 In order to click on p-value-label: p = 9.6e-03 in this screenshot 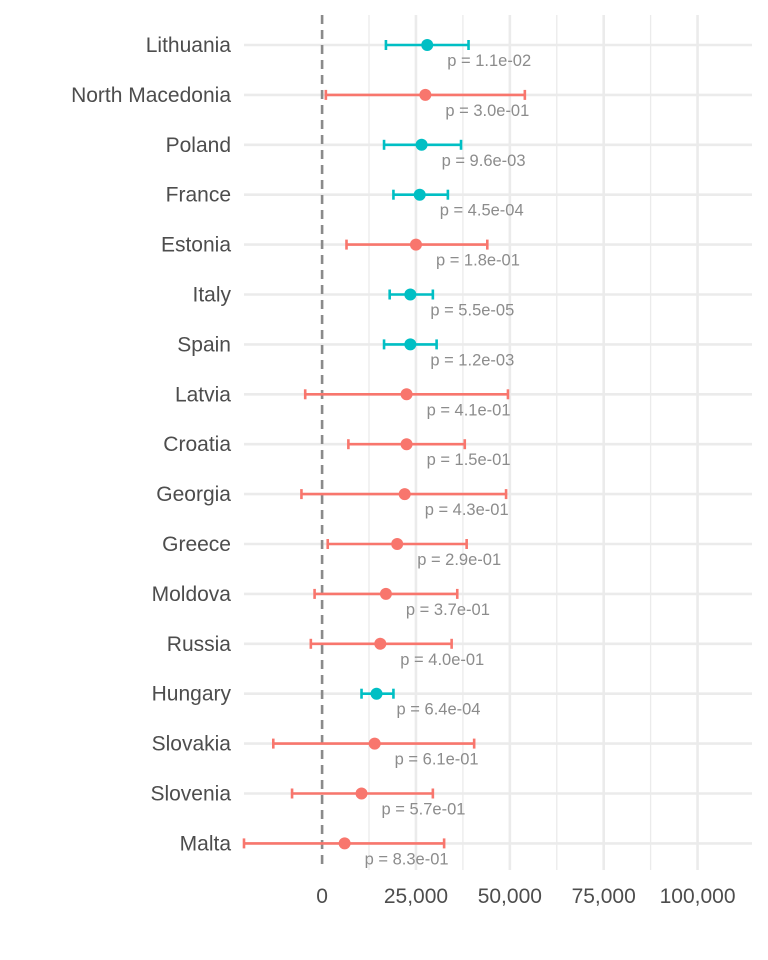, I will do `click(484, 161)`.